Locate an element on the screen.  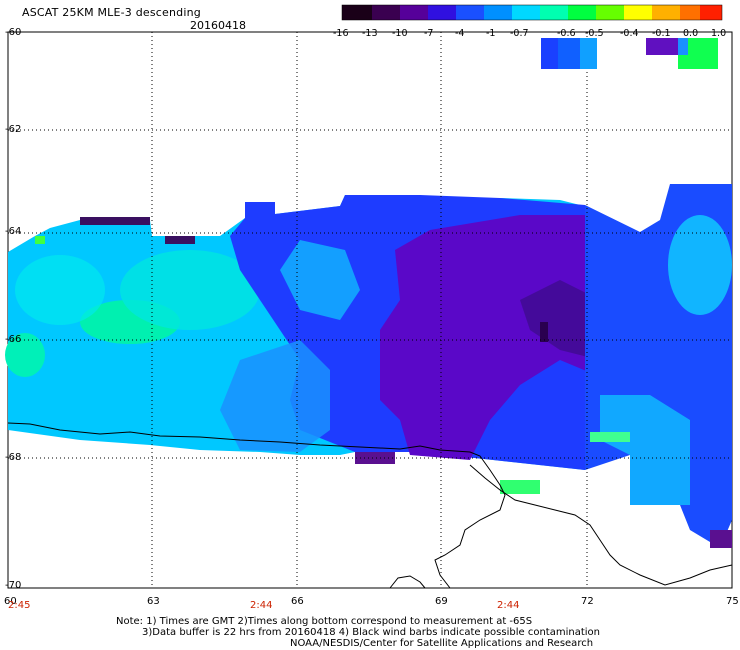
colorbar-label: 1.0 is located at coordinates (719, 33).